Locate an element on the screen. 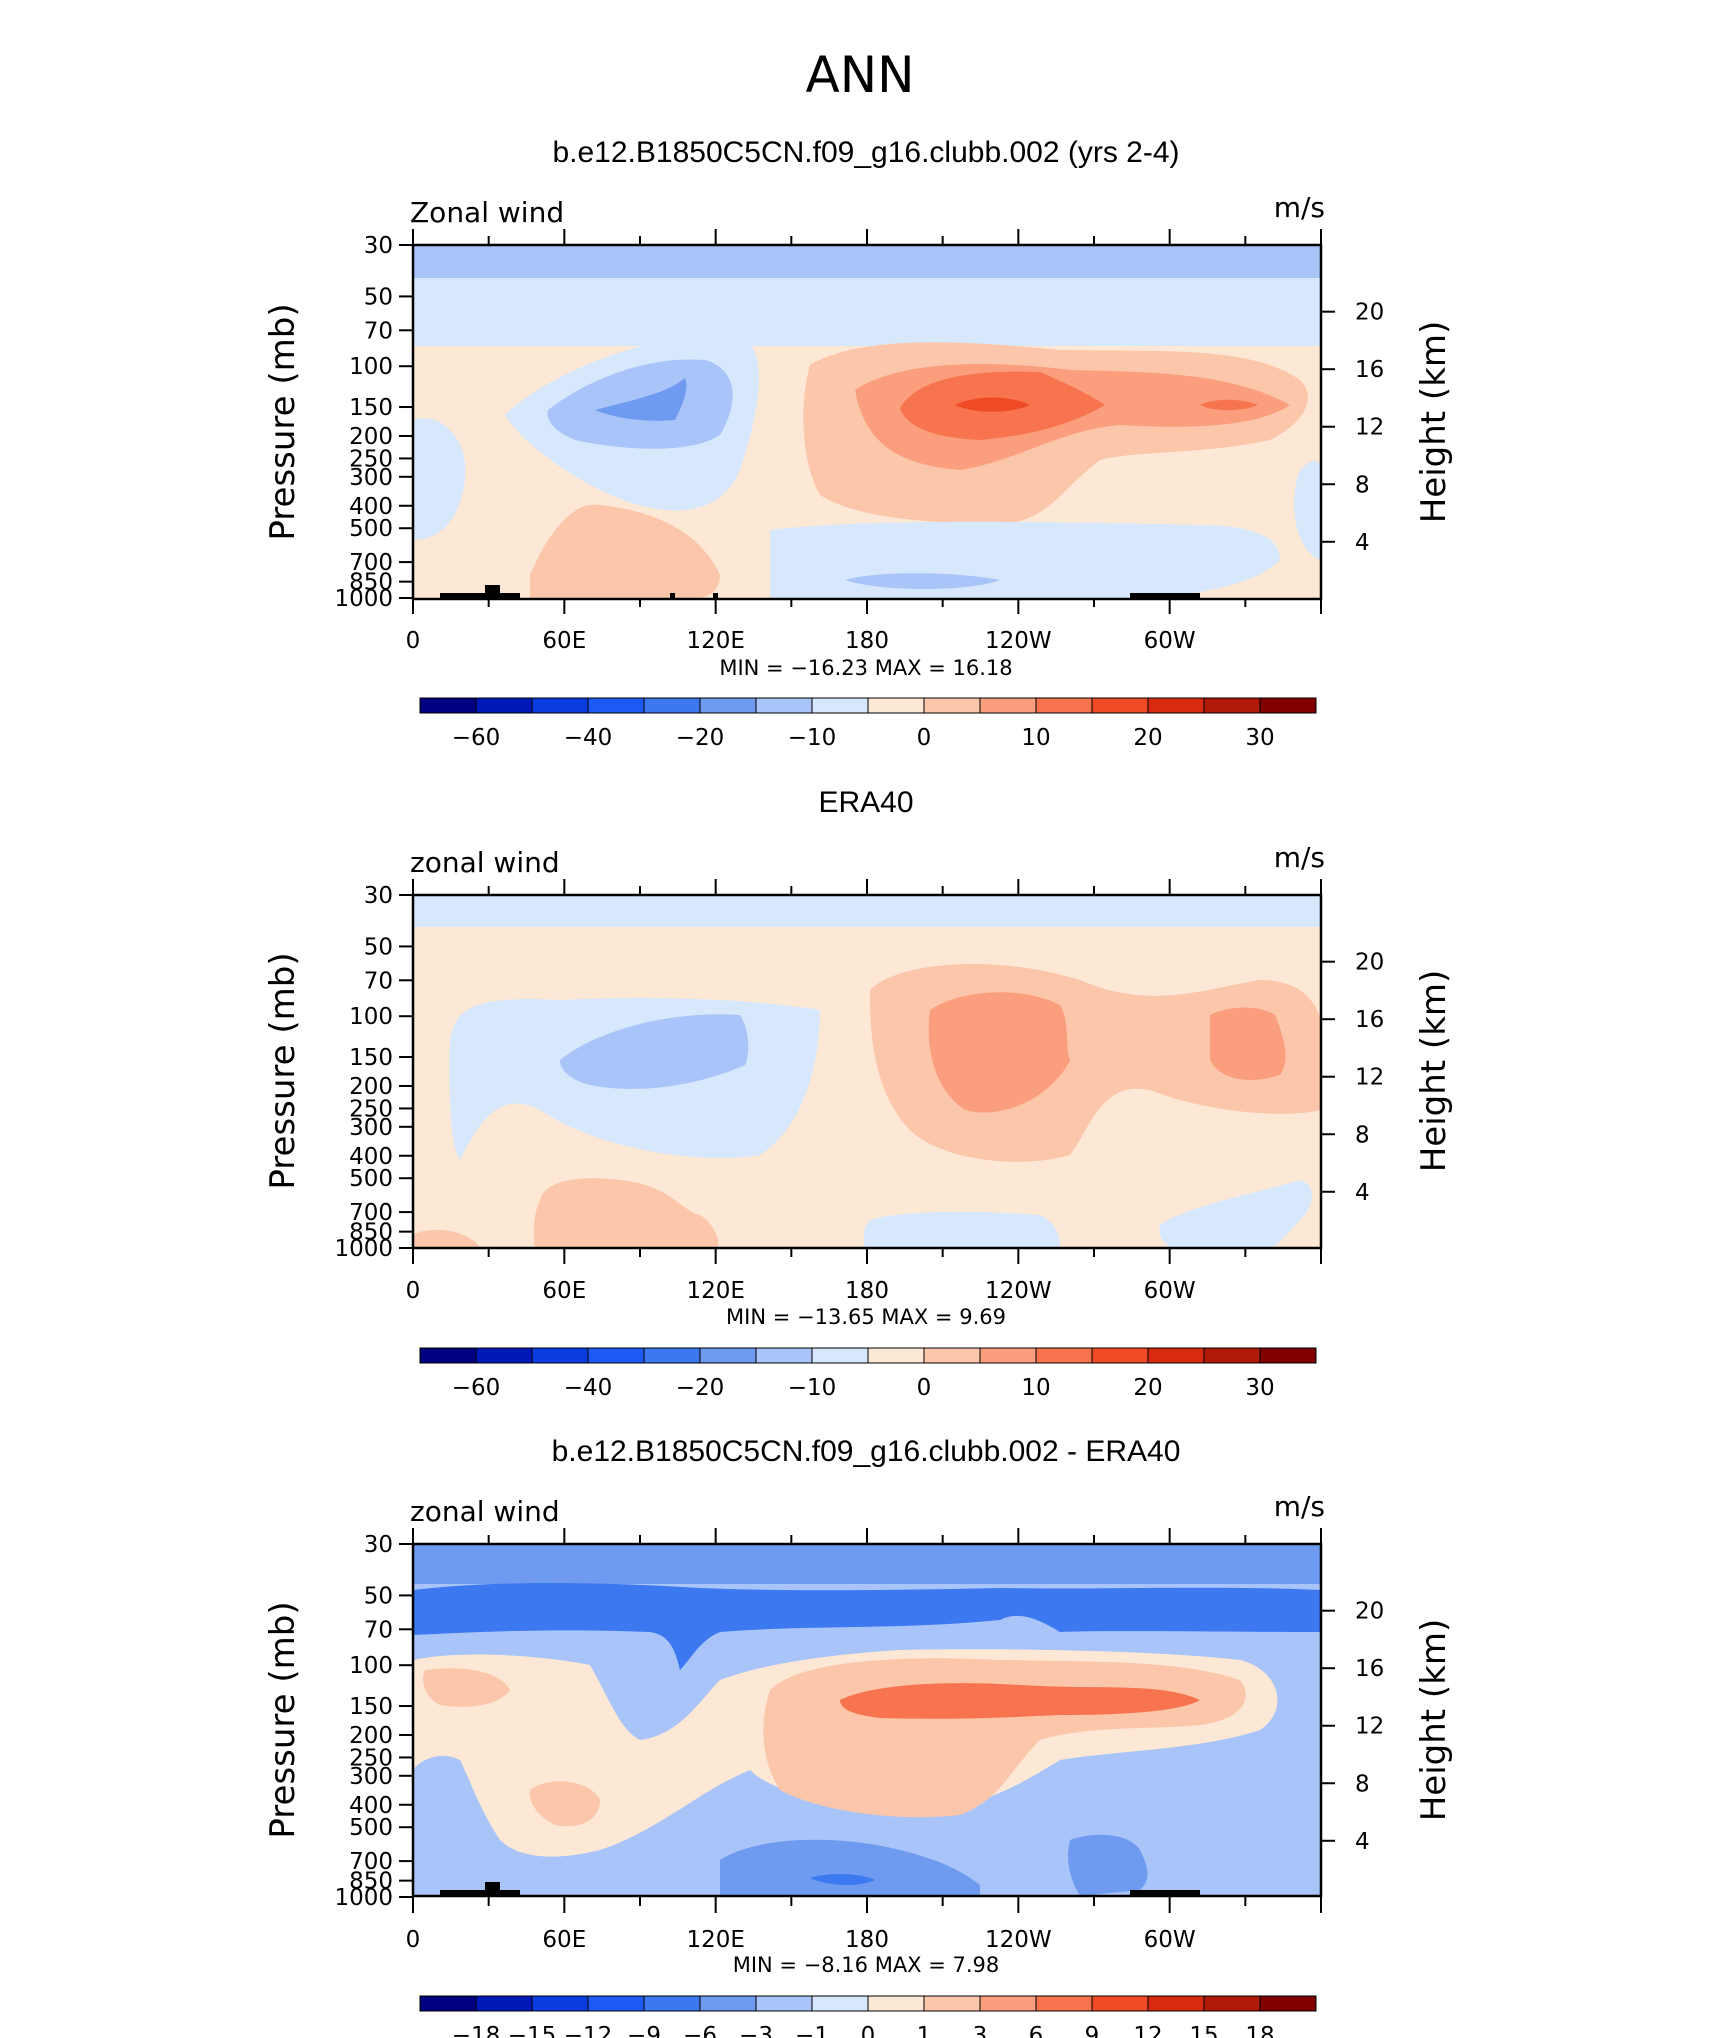 This screenshot has height=2038, width=1710. contour-lowlevel-core is located at coordinates (922, 581).